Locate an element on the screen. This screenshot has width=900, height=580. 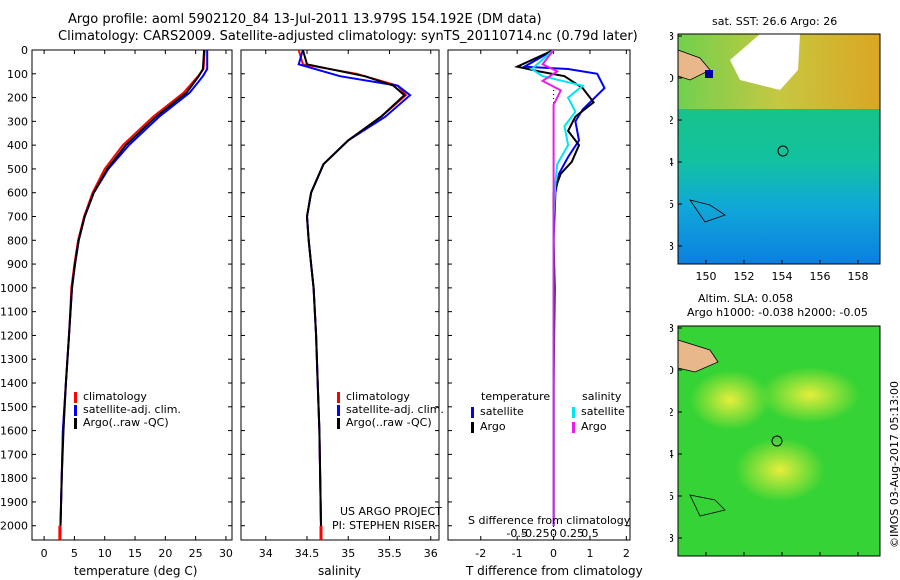
depth-tick-label: 700 is located at coordinates (17, 217).